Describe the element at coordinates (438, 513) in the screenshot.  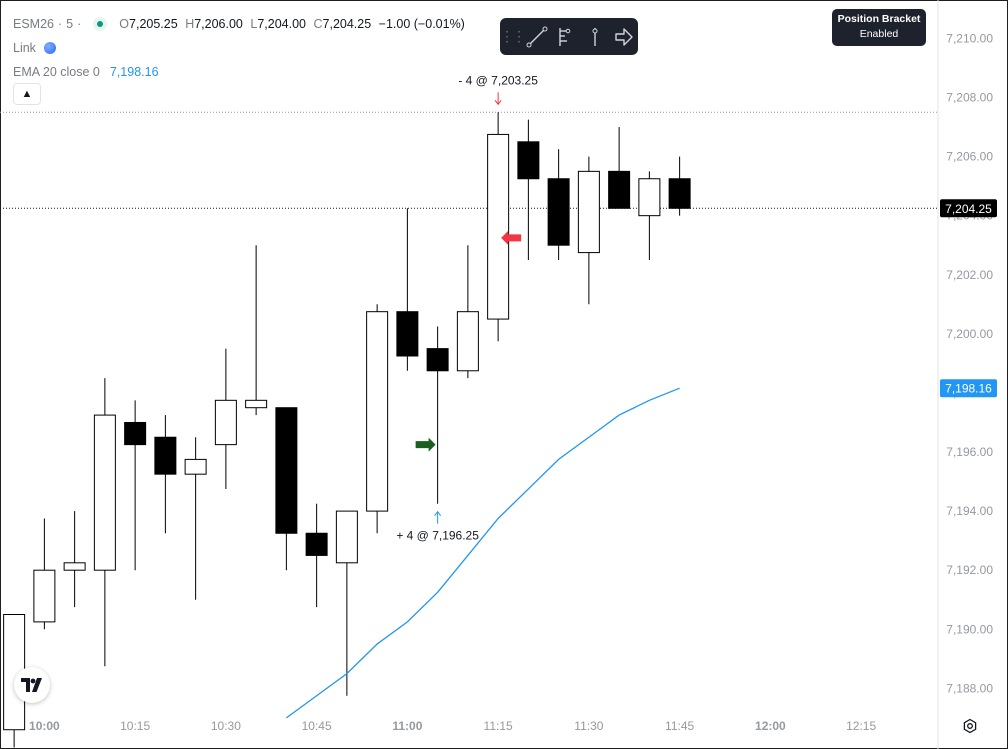
I see `buy-marker-arrowhead` at that location.